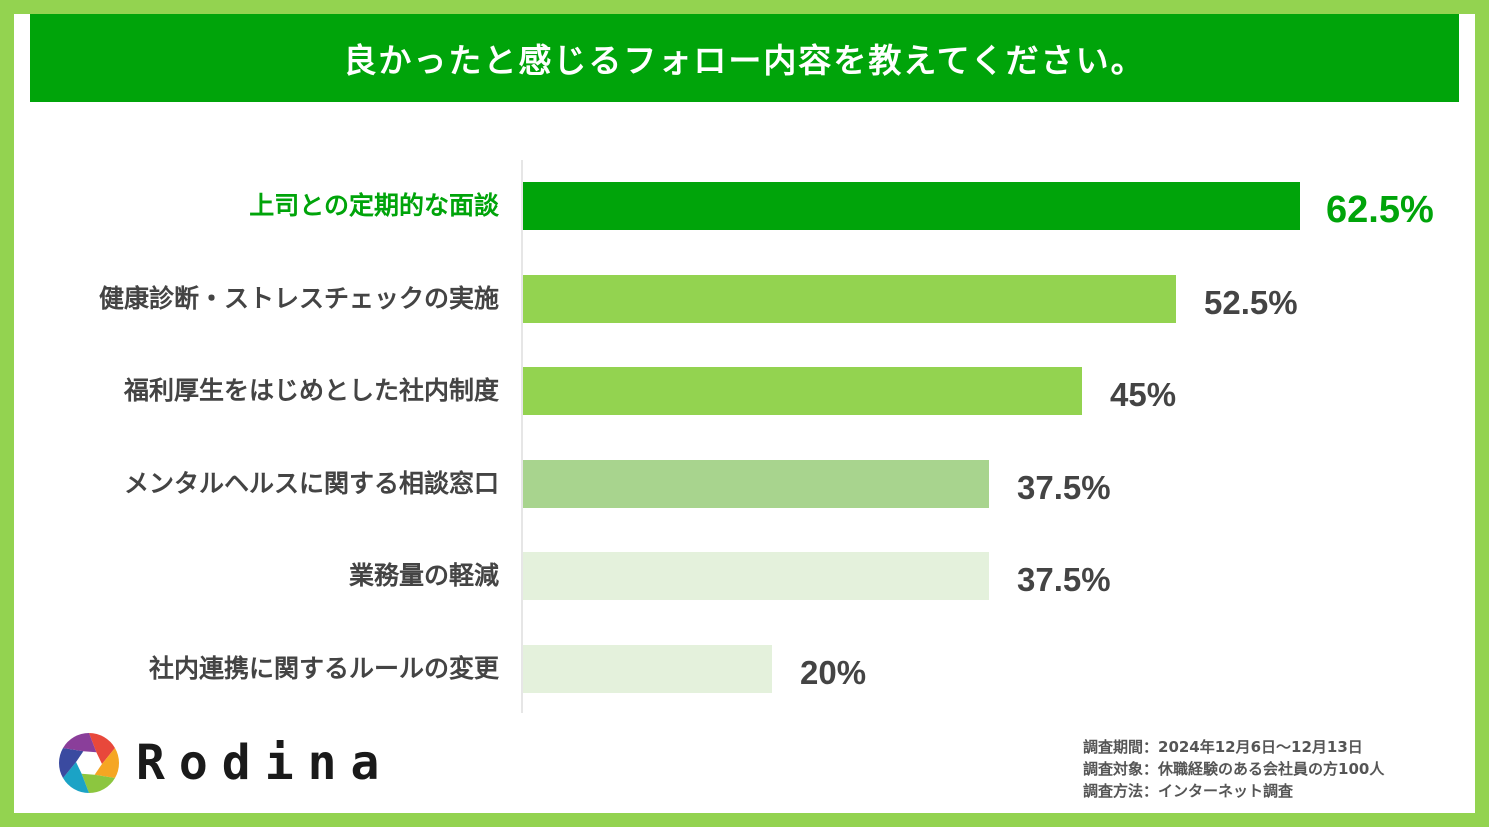  What do you see at coordinates (1223, 747) in the screenshot?
I see `survey-period: 調査期間：2024年12月6日〜12月13日` at bounding box center [1223, 747].